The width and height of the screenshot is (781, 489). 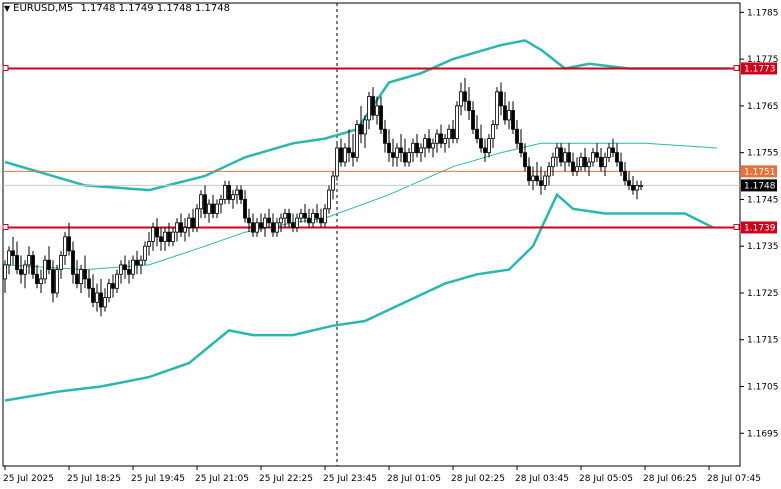 I want to click on x-tick-label: 25 Jul 18:25, so click(x=94, y=479).